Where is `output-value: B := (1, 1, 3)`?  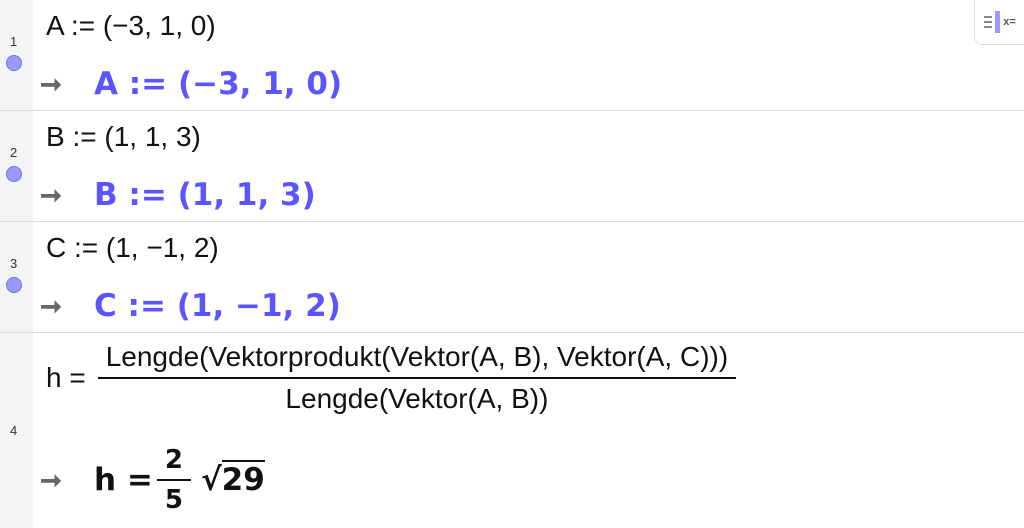
output-value: B := (1, 1, 3) is located at coordinates (205, 195).